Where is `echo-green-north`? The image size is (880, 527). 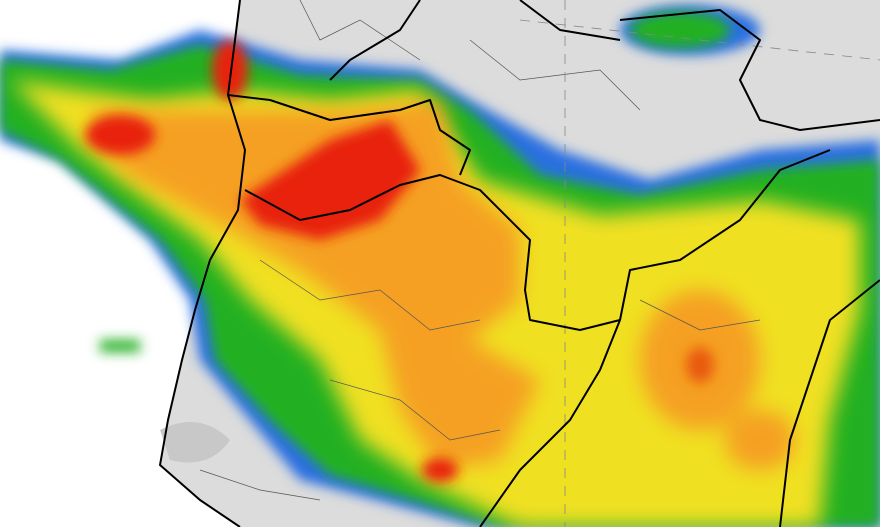 echo-green-north is located at coordinates (680, 30).